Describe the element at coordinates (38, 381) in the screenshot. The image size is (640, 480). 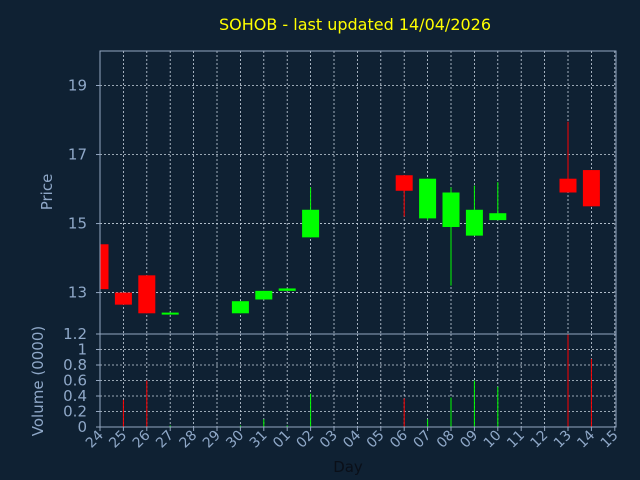
I see `volume-axis-label: Volume (0000)` at that location.